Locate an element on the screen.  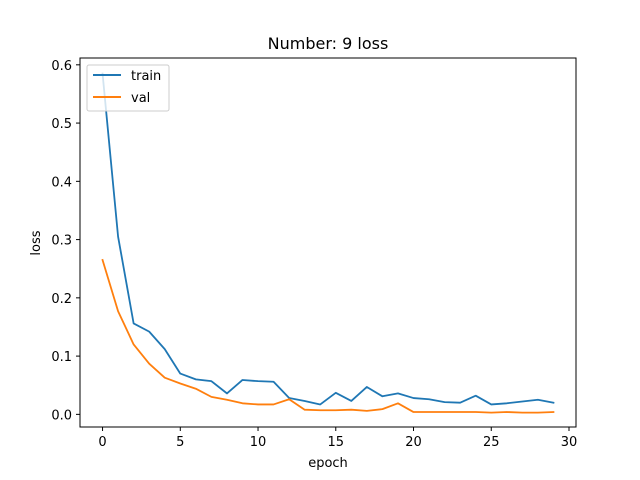
y-tick-label: 0.5 is located at coordinates (61, 124).